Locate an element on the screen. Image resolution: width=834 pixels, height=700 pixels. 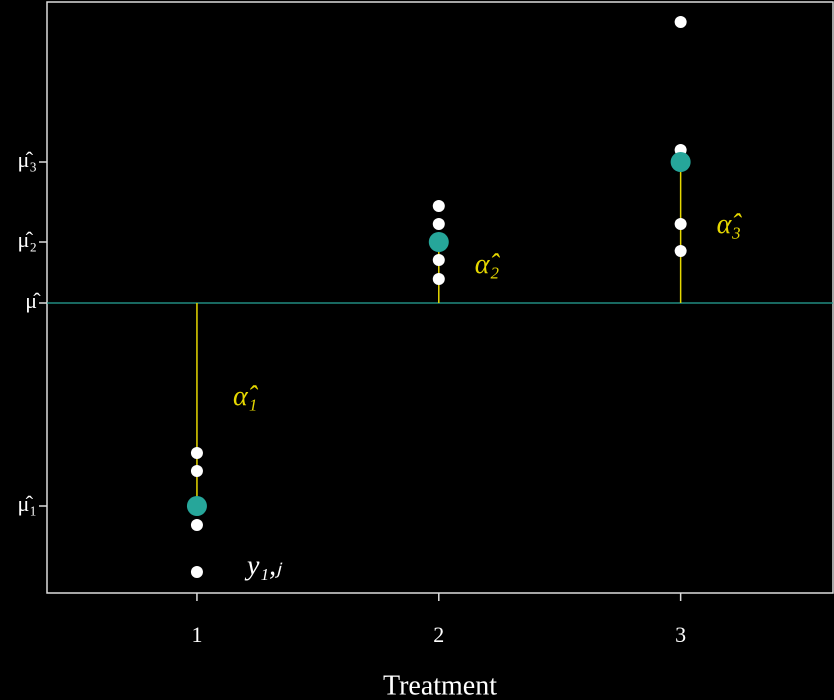
y-tick-label: μ̂₂ is located at coordinates (27, 239).